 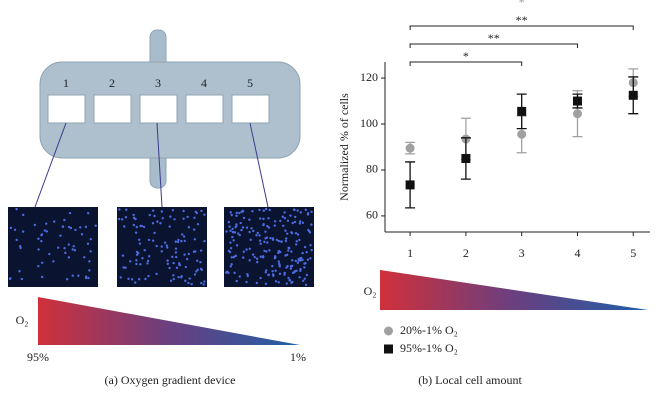 I want to click on gradient-label: O₂, so click(x=22, y=320).